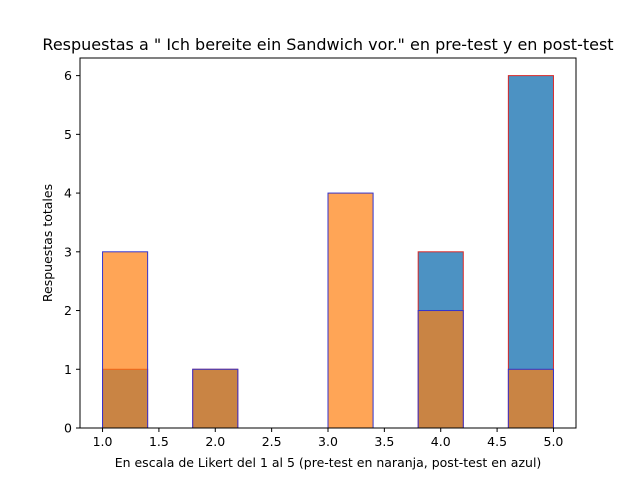  Describe the element at coordinates (272, 441) in the screenshot. I see `x-tick-label: 2.5` at that location.